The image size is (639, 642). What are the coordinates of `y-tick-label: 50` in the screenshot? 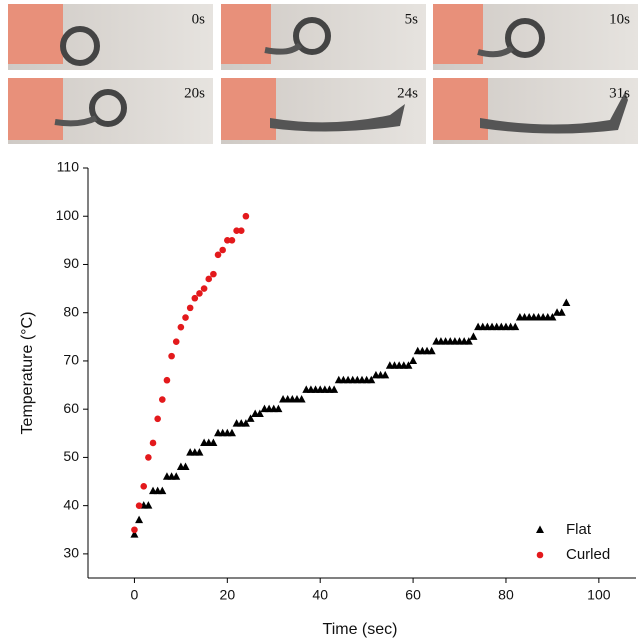 It's located at (71, 456).